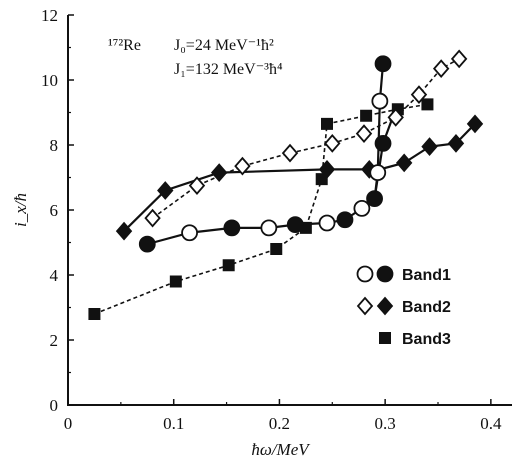  What do you see at coordinates (54, 275) in the screenshot?
I see `y-tick-label: 4` at bounding box center [54, 275].